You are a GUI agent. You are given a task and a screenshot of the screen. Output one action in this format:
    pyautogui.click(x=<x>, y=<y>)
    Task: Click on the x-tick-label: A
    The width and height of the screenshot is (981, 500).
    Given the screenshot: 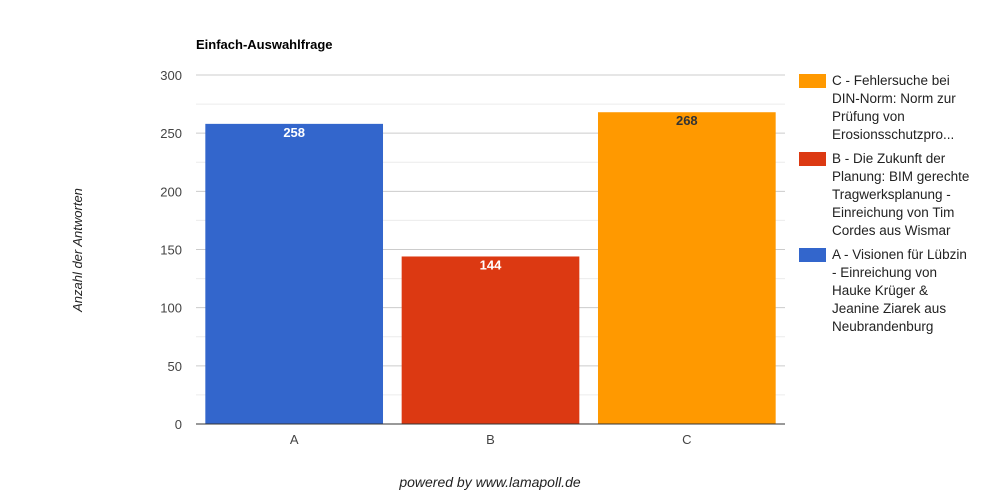 What is the action you would take?
    pyautogui.click(x=294, y=439)
    